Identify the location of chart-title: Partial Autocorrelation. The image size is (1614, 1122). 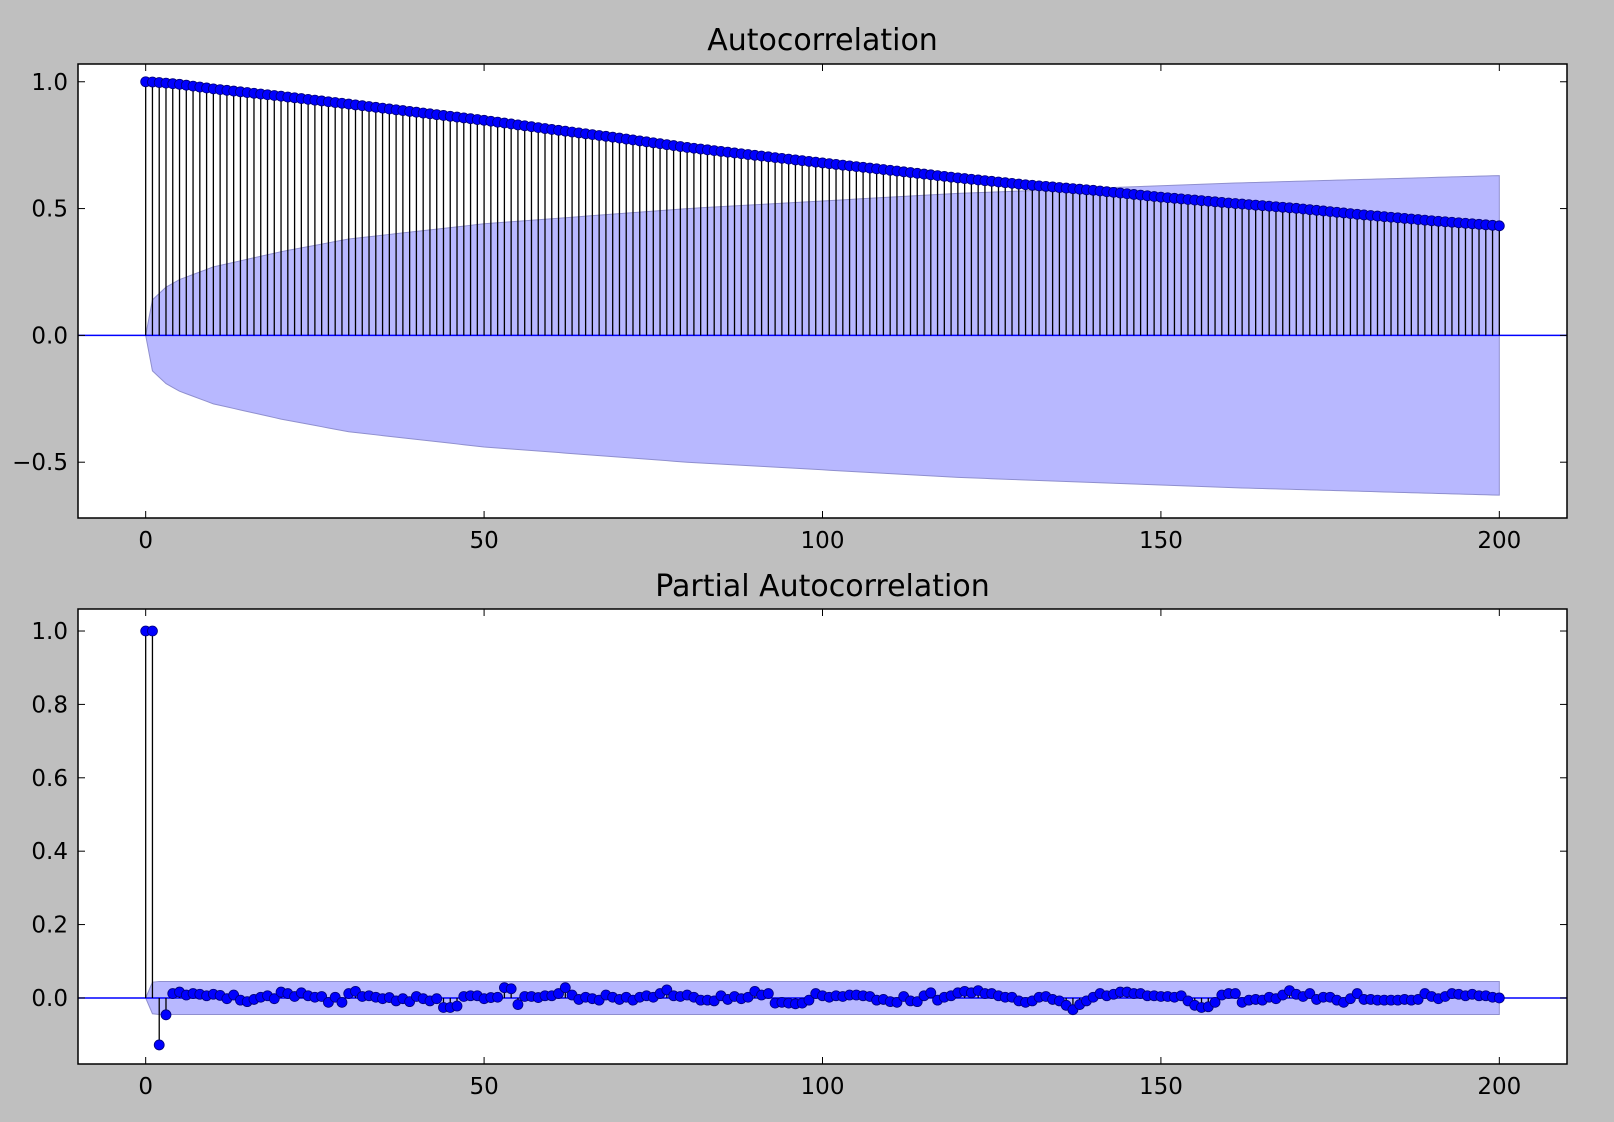
(822, 586).